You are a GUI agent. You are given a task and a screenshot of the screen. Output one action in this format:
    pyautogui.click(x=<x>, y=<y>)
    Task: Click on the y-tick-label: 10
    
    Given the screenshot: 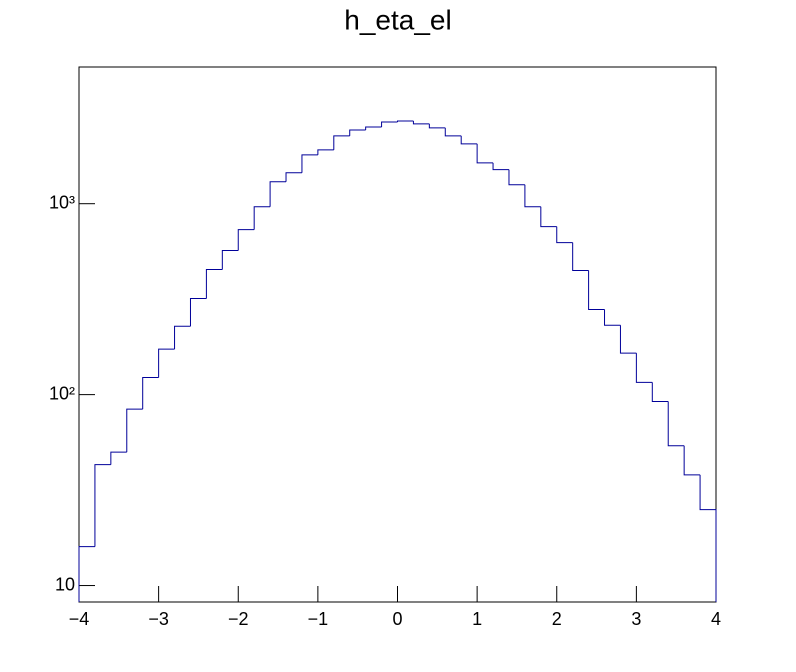 What is the action you would take?
    pyautogui.click(x=65, y=584)
    